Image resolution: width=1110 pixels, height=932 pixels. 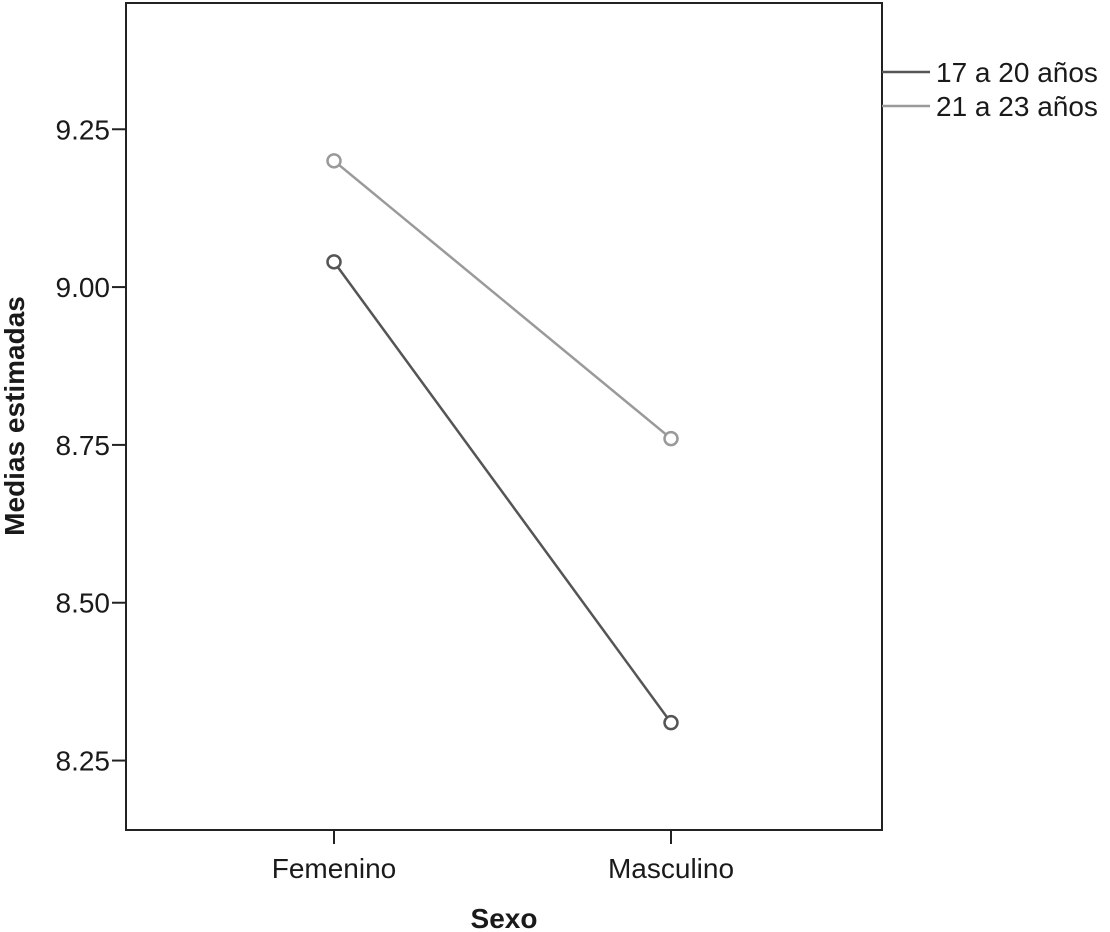 I want to click on x-tick-label: Masculino, so click(x=671, y=868).